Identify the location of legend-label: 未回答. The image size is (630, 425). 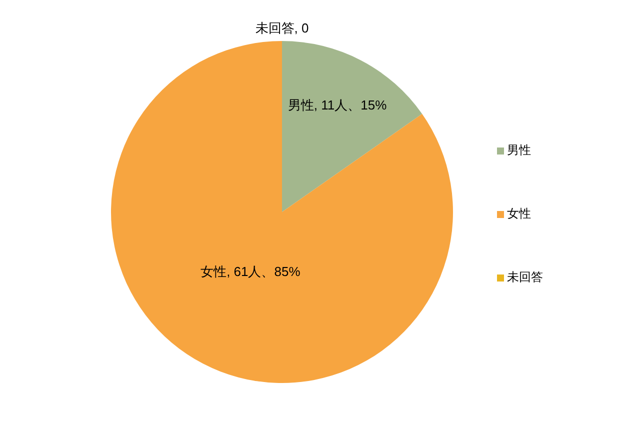
(525, 277).